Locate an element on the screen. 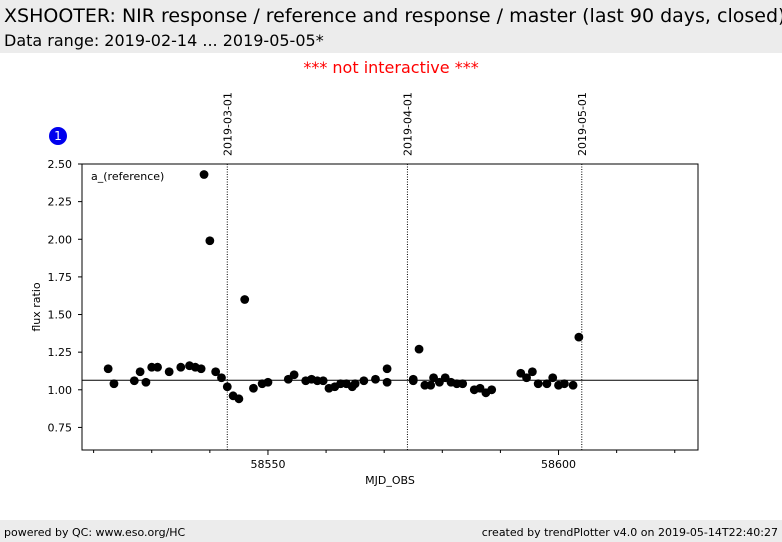 The width and height of the screenshot is (782, 542). y-tick-label: 1.75 is located at coordinates (60, 277).